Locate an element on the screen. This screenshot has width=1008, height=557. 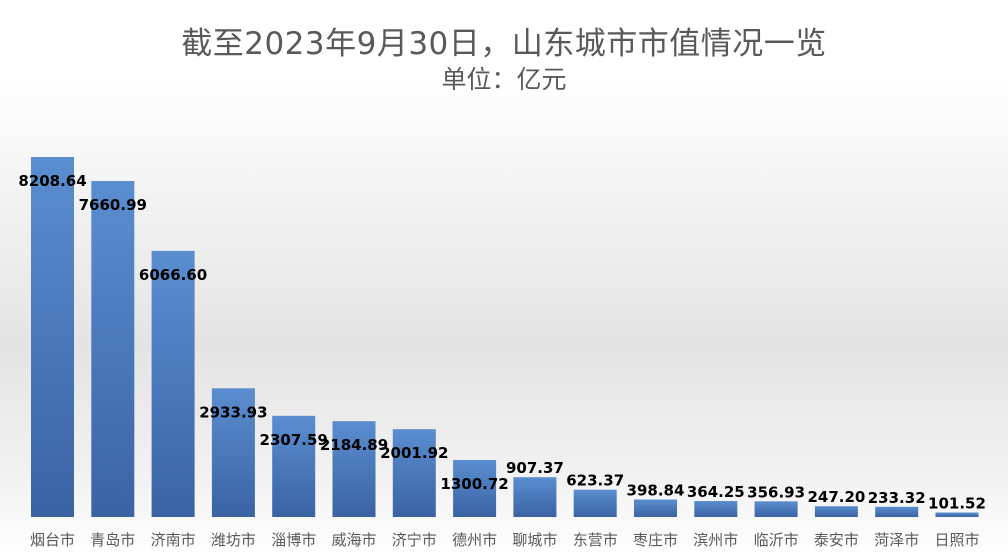
category-label: 济宁市 is located at coordinates (414, 540).